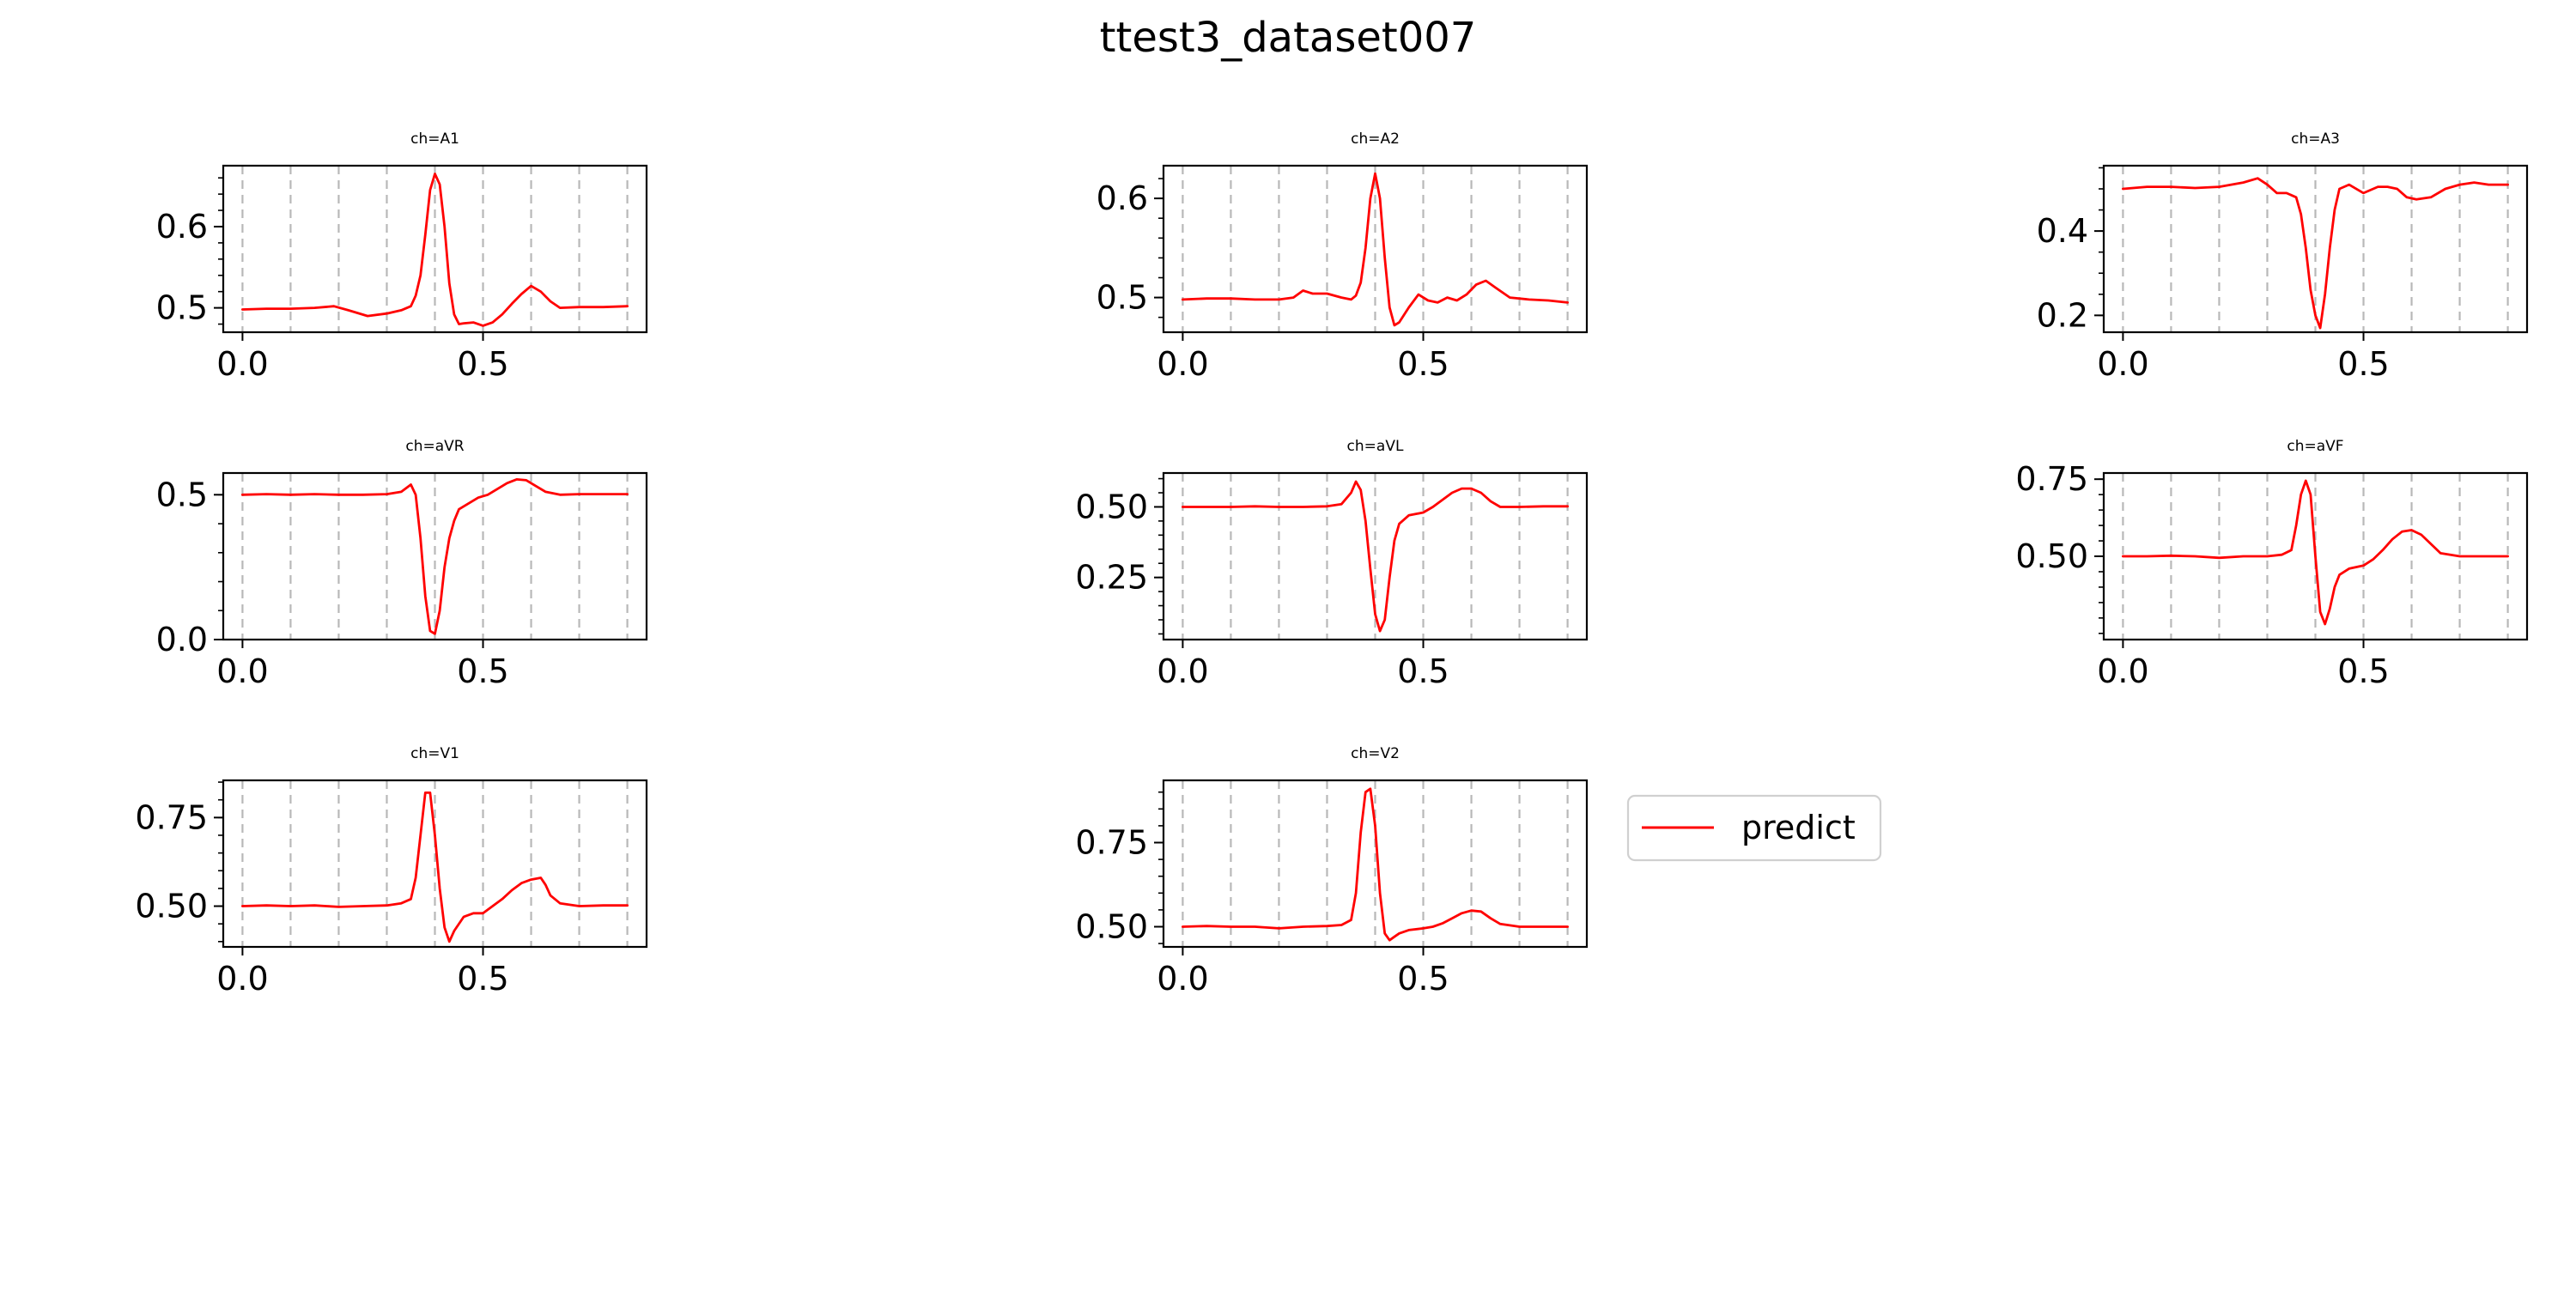 Image resolution: width=2576 pixels, height=1292 pixels. What do you see at coordinates (182, 639) in the screenshot?
I see `y-tick-label: 0.0` at bounding box center [182, 639].